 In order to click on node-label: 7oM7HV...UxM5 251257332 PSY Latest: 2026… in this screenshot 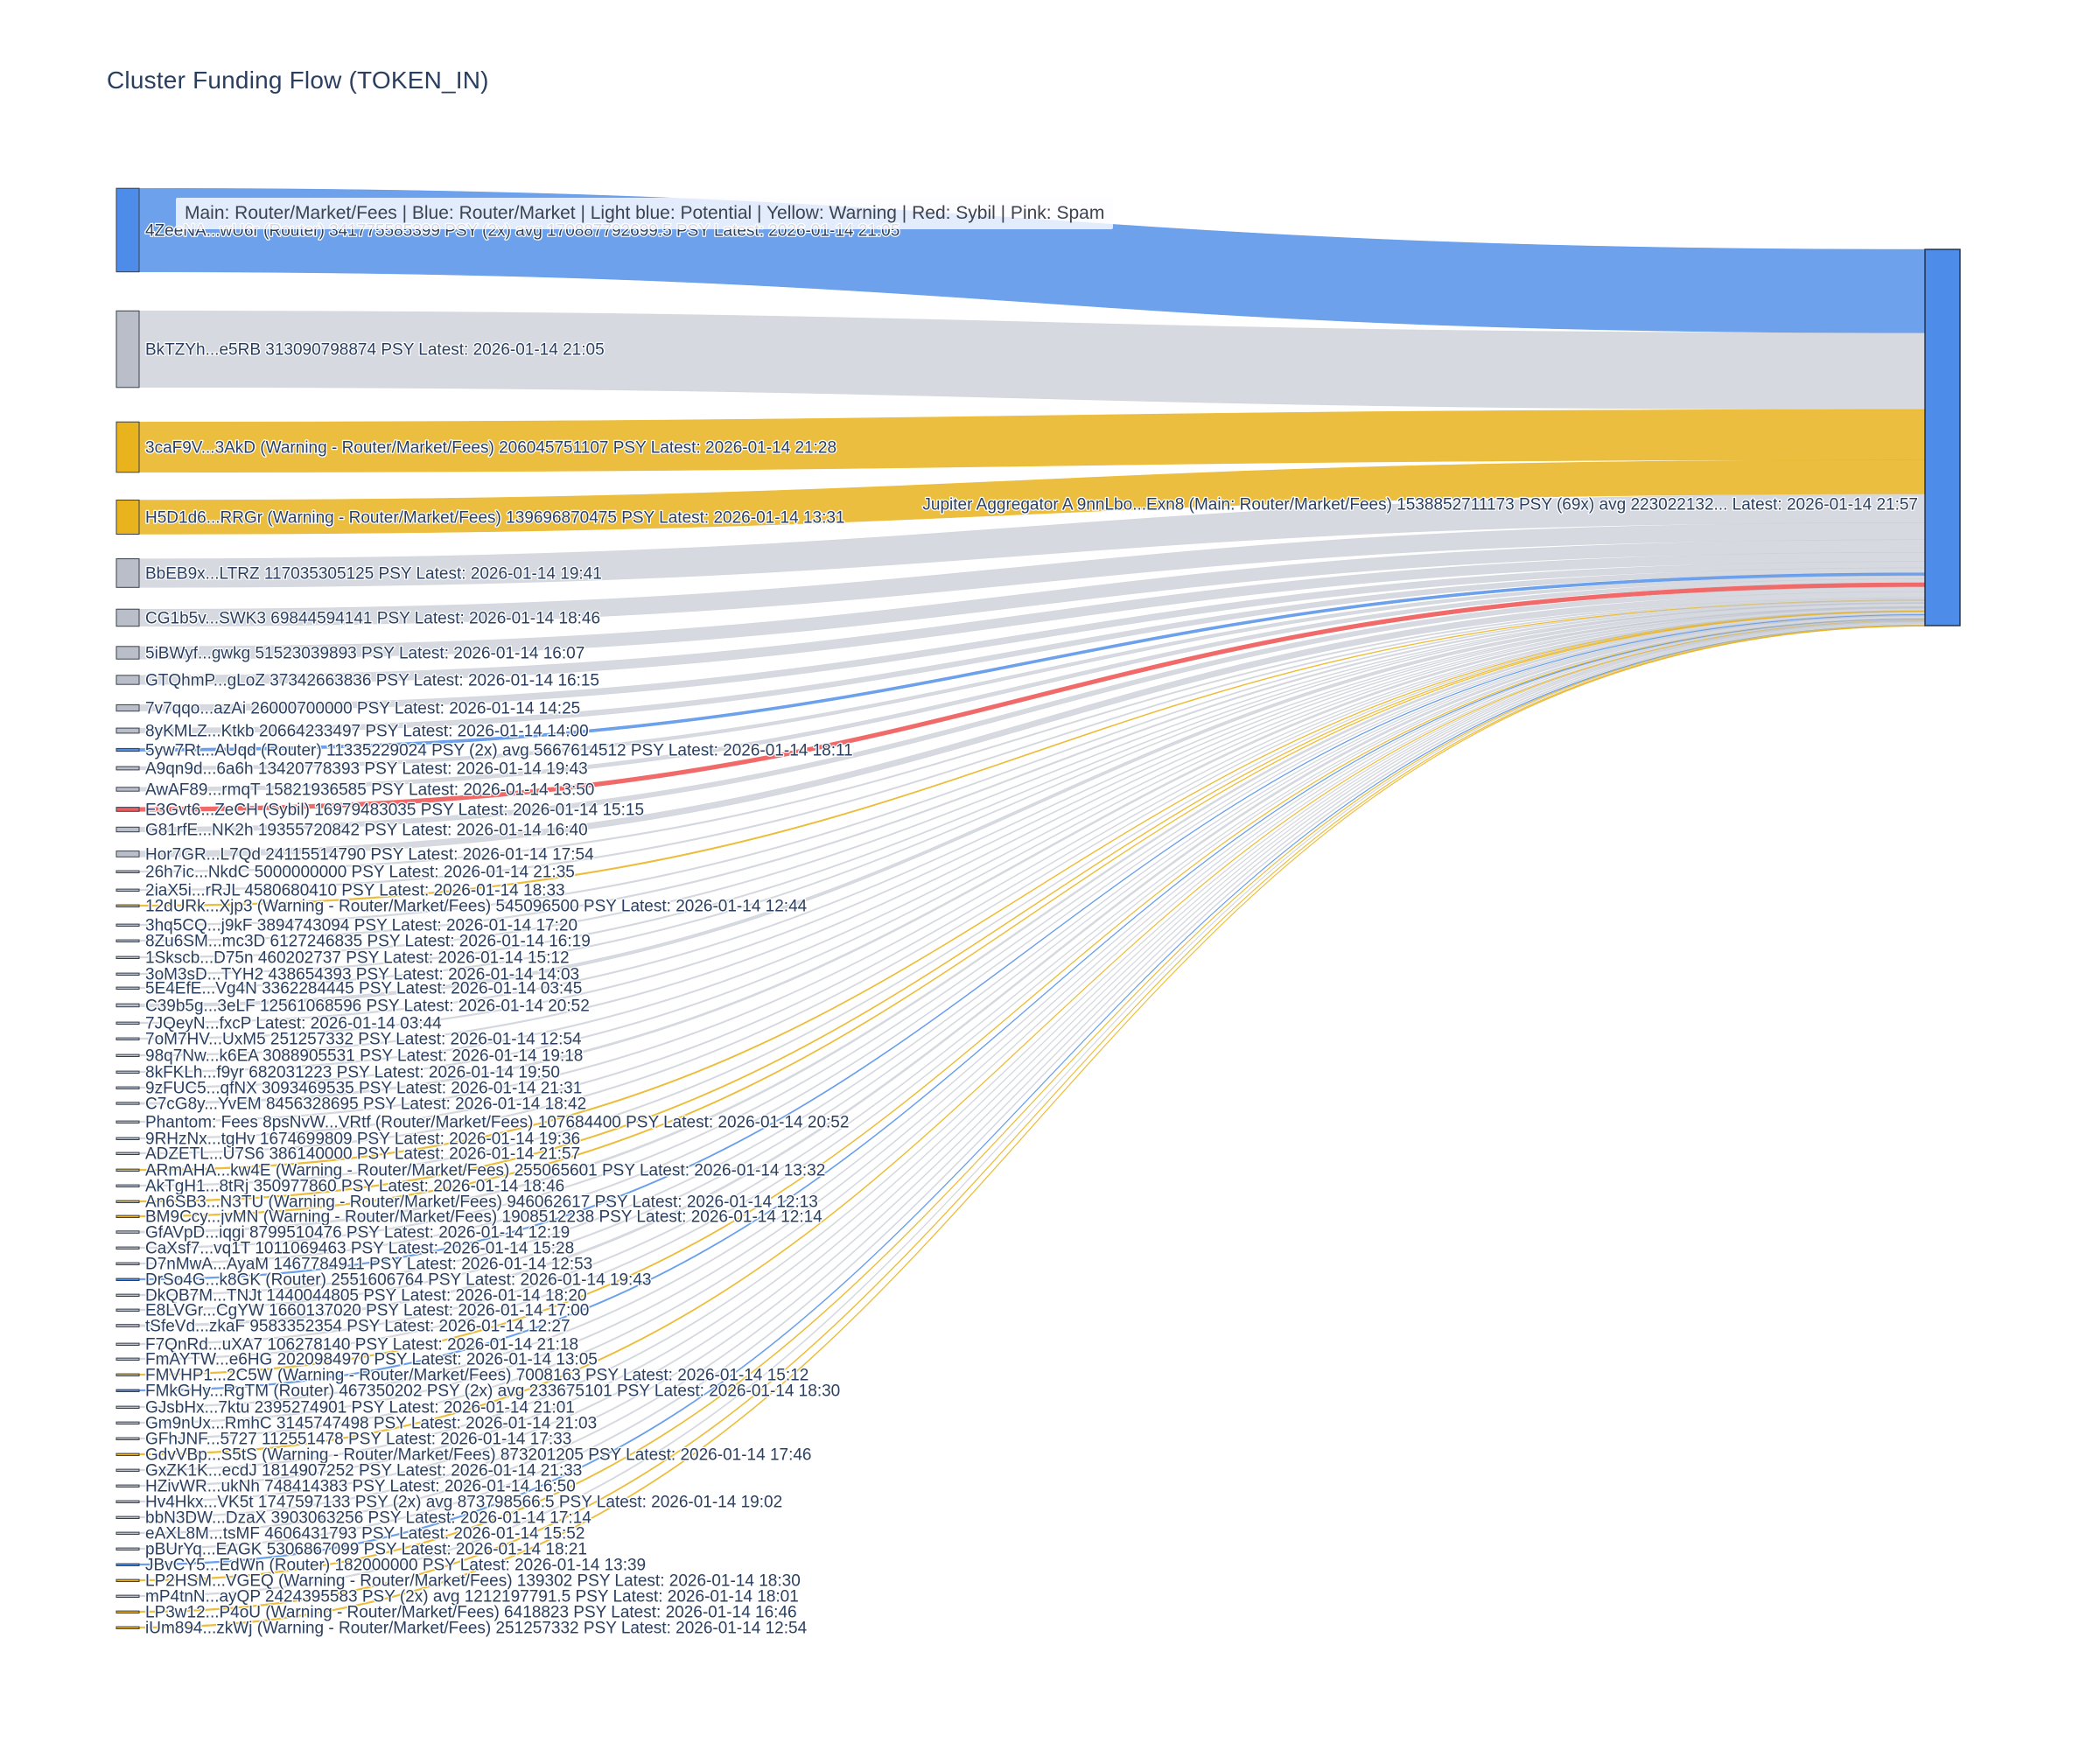, I will do `click(363, 1040)`.